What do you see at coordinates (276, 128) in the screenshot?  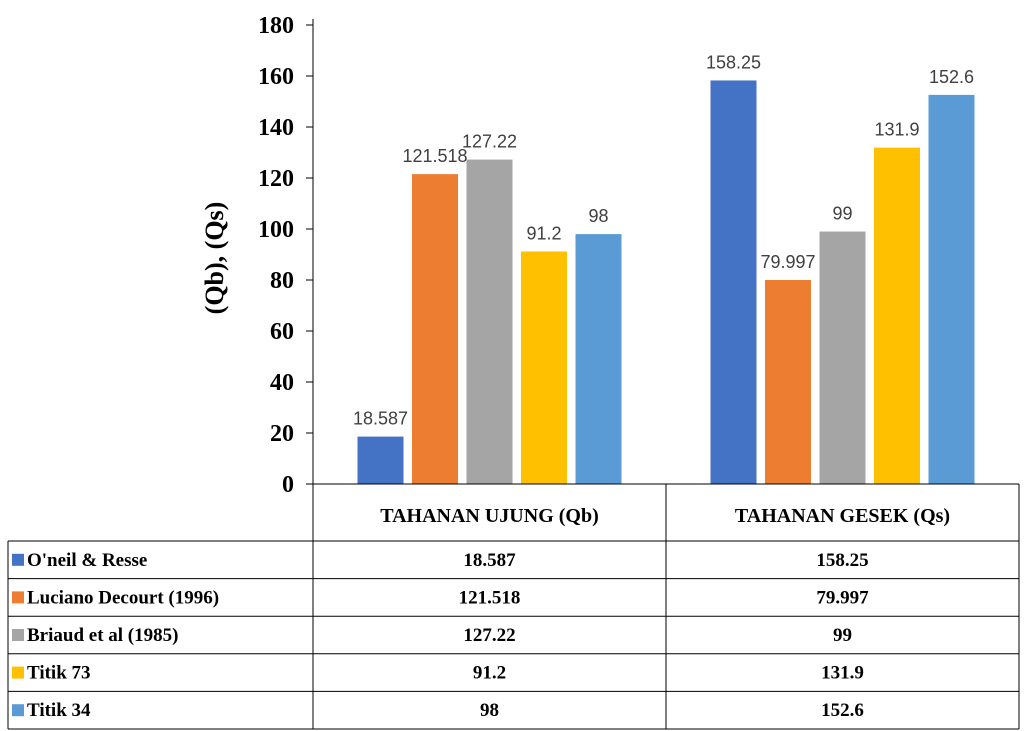 I see `y-tick-label: 140` at bounding box center [276, 128].